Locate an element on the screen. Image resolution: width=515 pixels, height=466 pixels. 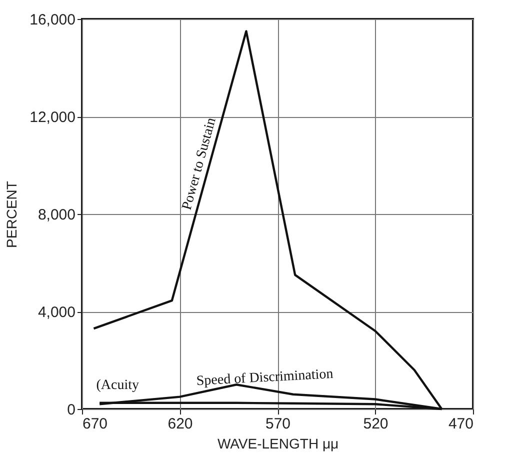
y-tick-label: 0 is located at coordinates (71, 410).